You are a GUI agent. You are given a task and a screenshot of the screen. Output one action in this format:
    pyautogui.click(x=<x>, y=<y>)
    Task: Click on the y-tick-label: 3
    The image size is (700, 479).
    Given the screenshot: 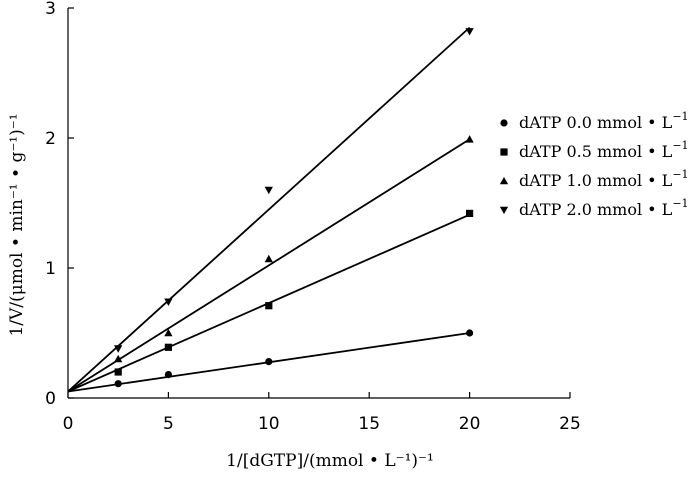 What is the action you would take?
    pyautogui.click(x=50, y=9)
    